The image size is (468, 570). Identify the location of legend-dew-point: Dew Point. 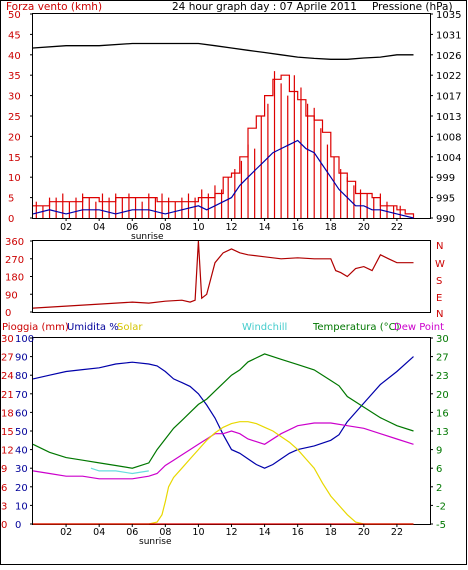
(419, 327).